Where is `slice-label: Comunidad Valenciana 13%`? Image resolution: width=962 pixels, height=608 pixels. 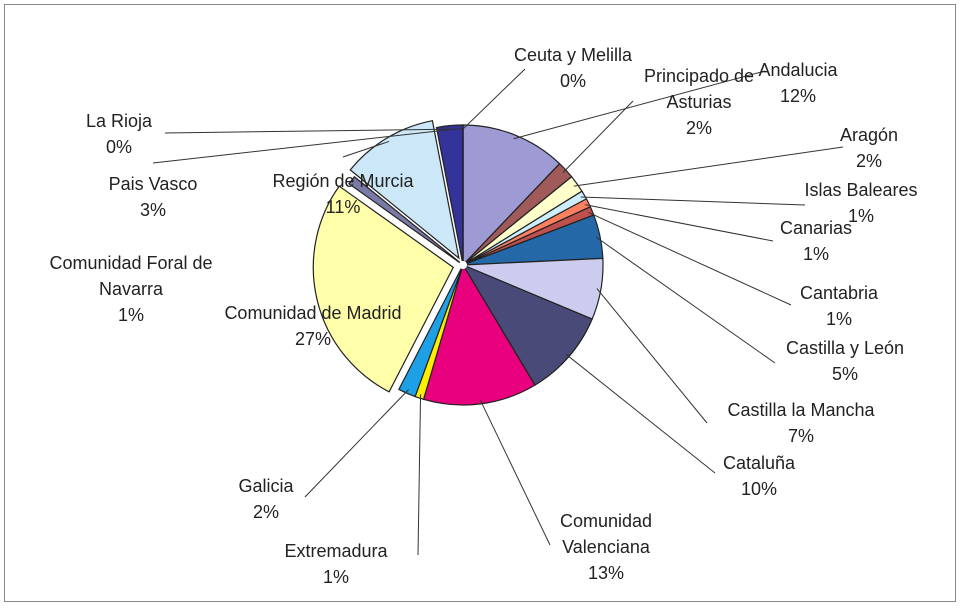
slice-label: Comunidad Valenciana 13% is located at coordinates (606, 547).